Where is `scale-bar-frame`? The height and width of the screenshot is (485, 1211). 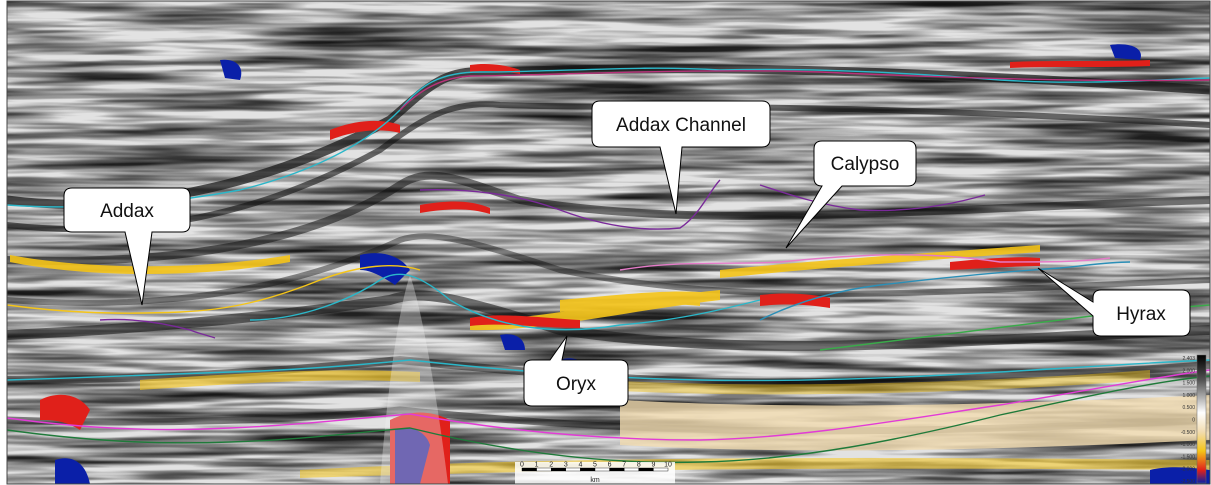
scale-bar-frame is located at coordinates (595, 473).